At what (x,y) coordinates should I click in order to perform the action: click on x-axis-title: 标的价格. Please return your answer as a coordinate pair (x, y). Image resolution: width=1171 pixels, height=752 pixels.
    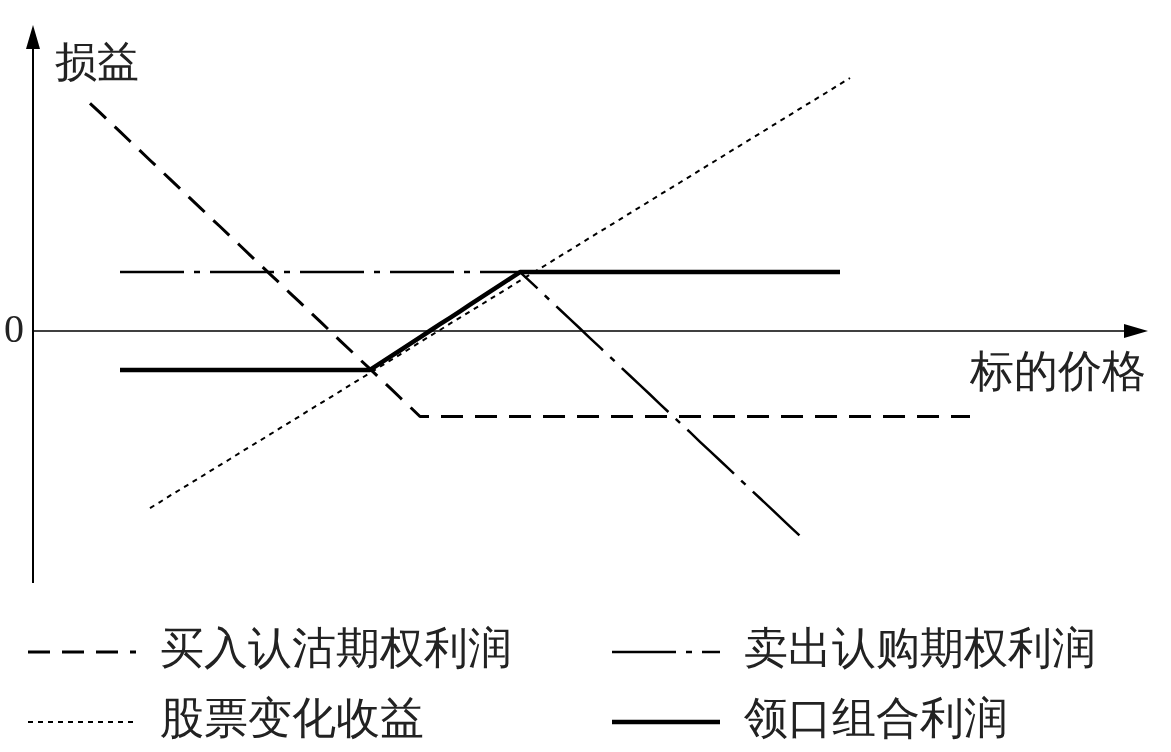
    Looking at the image, I should click on (1057, 371).